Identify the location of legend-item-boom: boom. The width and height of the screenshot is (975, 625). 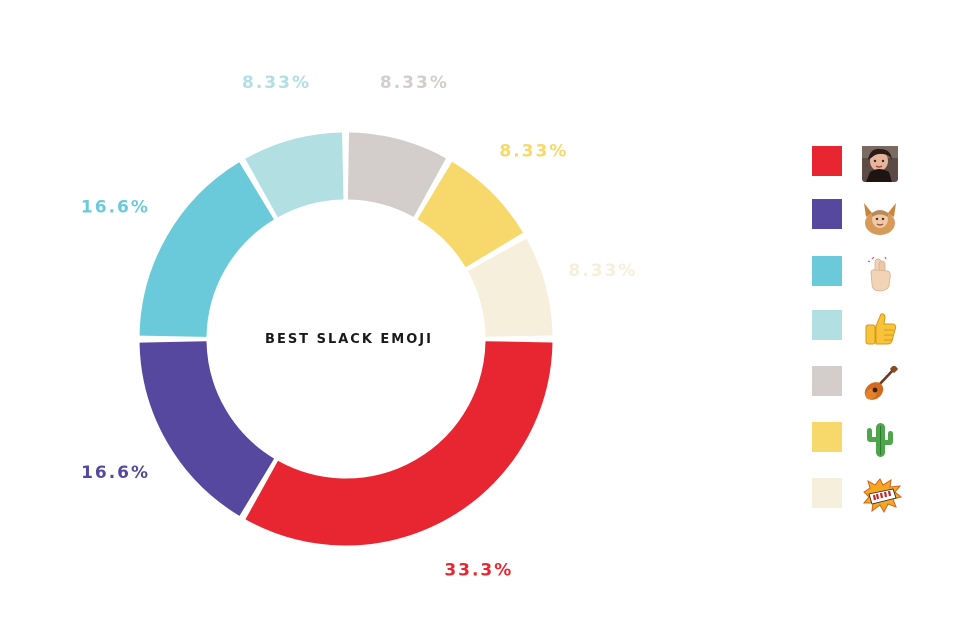
(867, 496).